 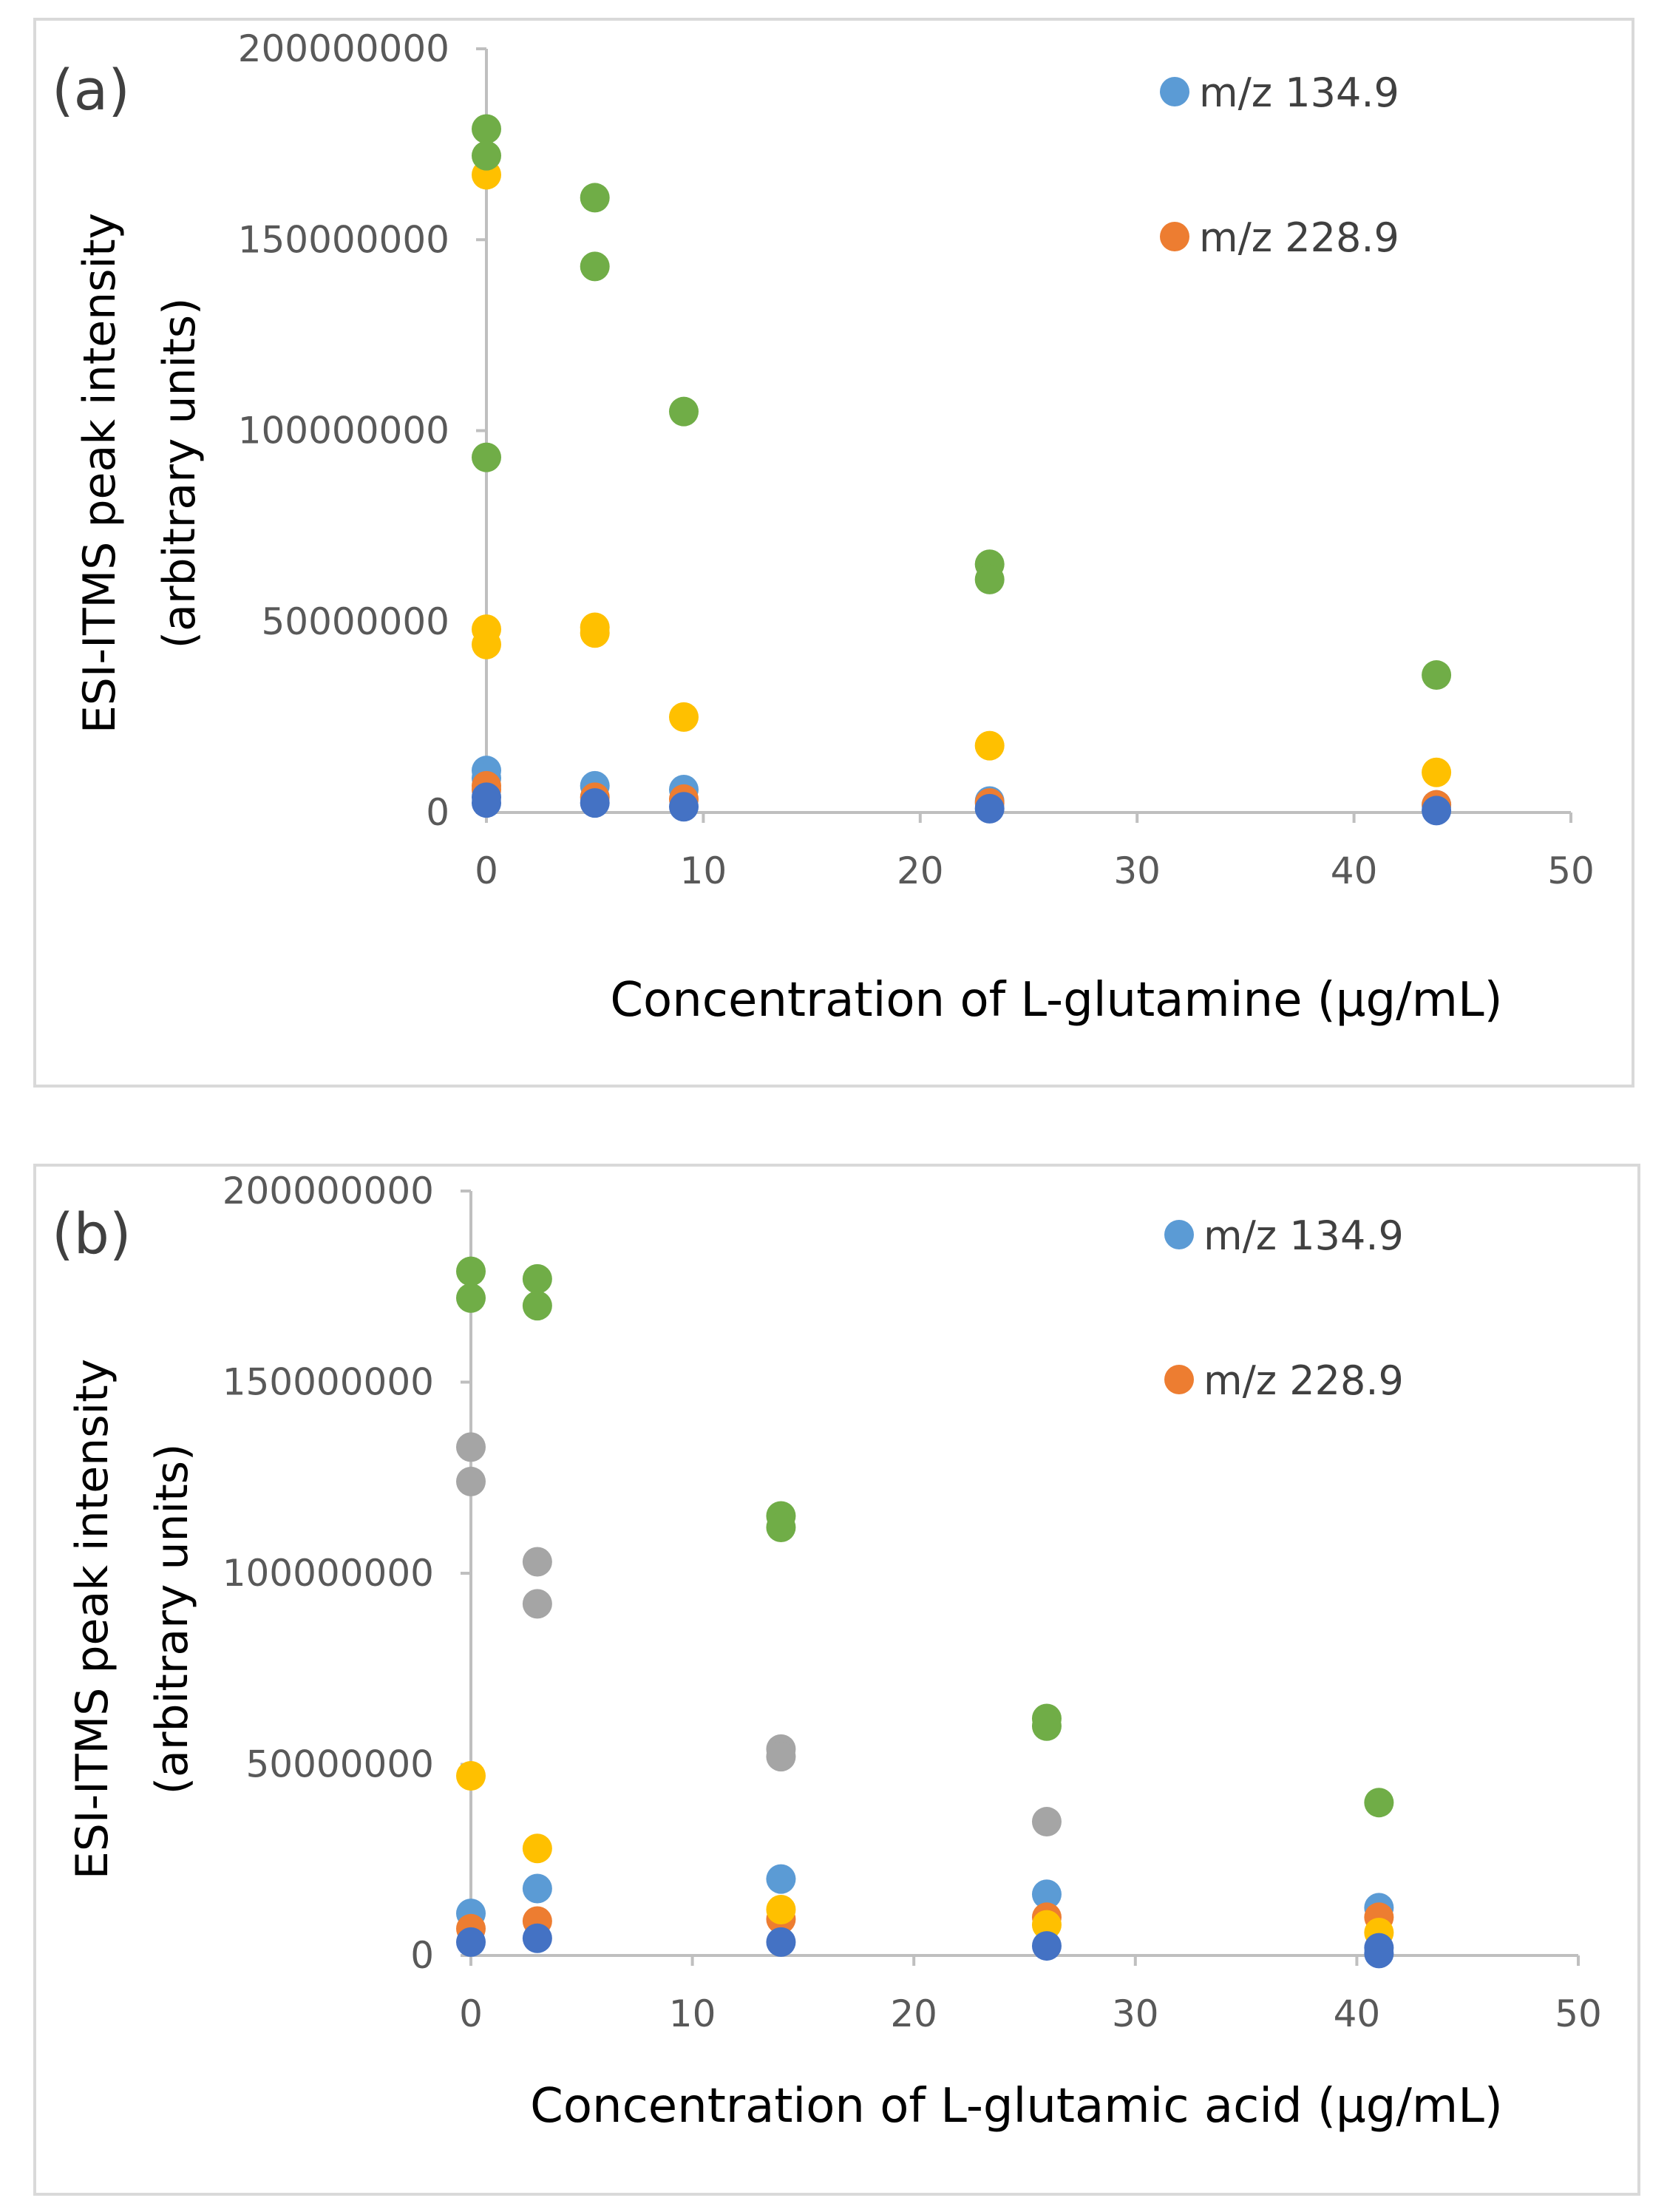 I want to click on chart-b-series-green, so click(x=925, y=1537).